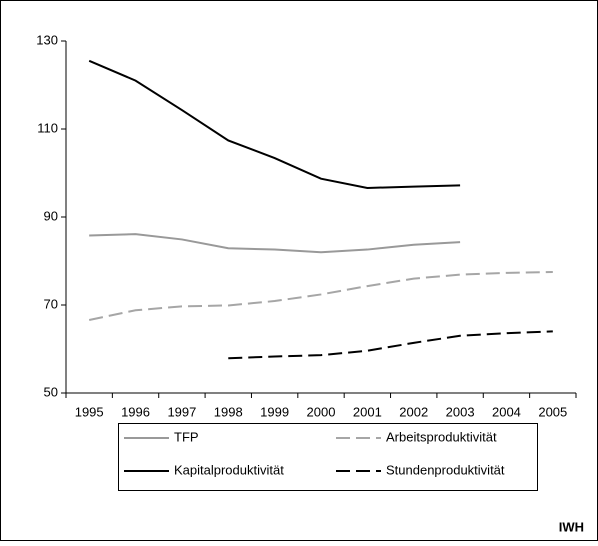 This screenshot has height=546, width=598. Describe the element at coordinates (47, 39) in the screenshot. I see `y-tick-label: 130` at that location.